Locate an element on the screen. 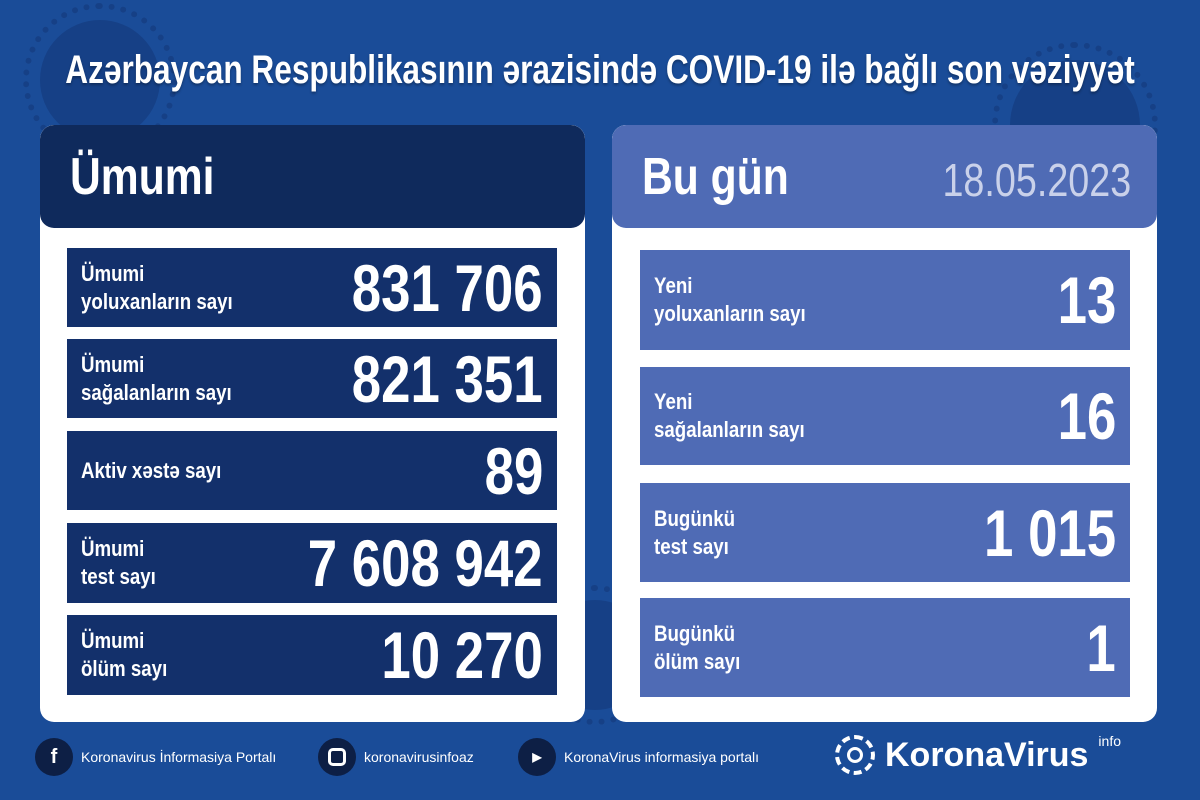 The height and width of the screenshot is (800, 1200). row-label: Ümumi sağalanların sayı is located at coordinates (156, 378).